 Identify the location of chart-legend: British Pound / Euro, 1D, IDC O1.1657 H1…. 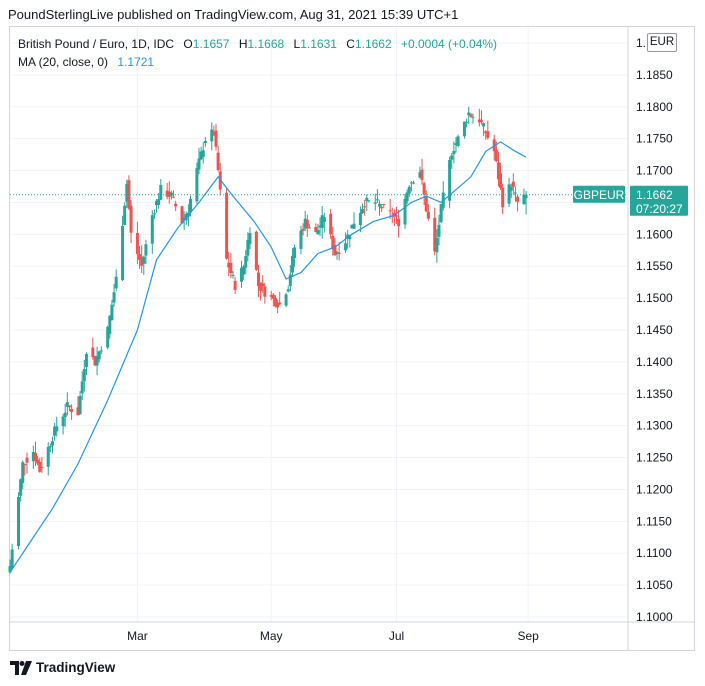
(257, 53).